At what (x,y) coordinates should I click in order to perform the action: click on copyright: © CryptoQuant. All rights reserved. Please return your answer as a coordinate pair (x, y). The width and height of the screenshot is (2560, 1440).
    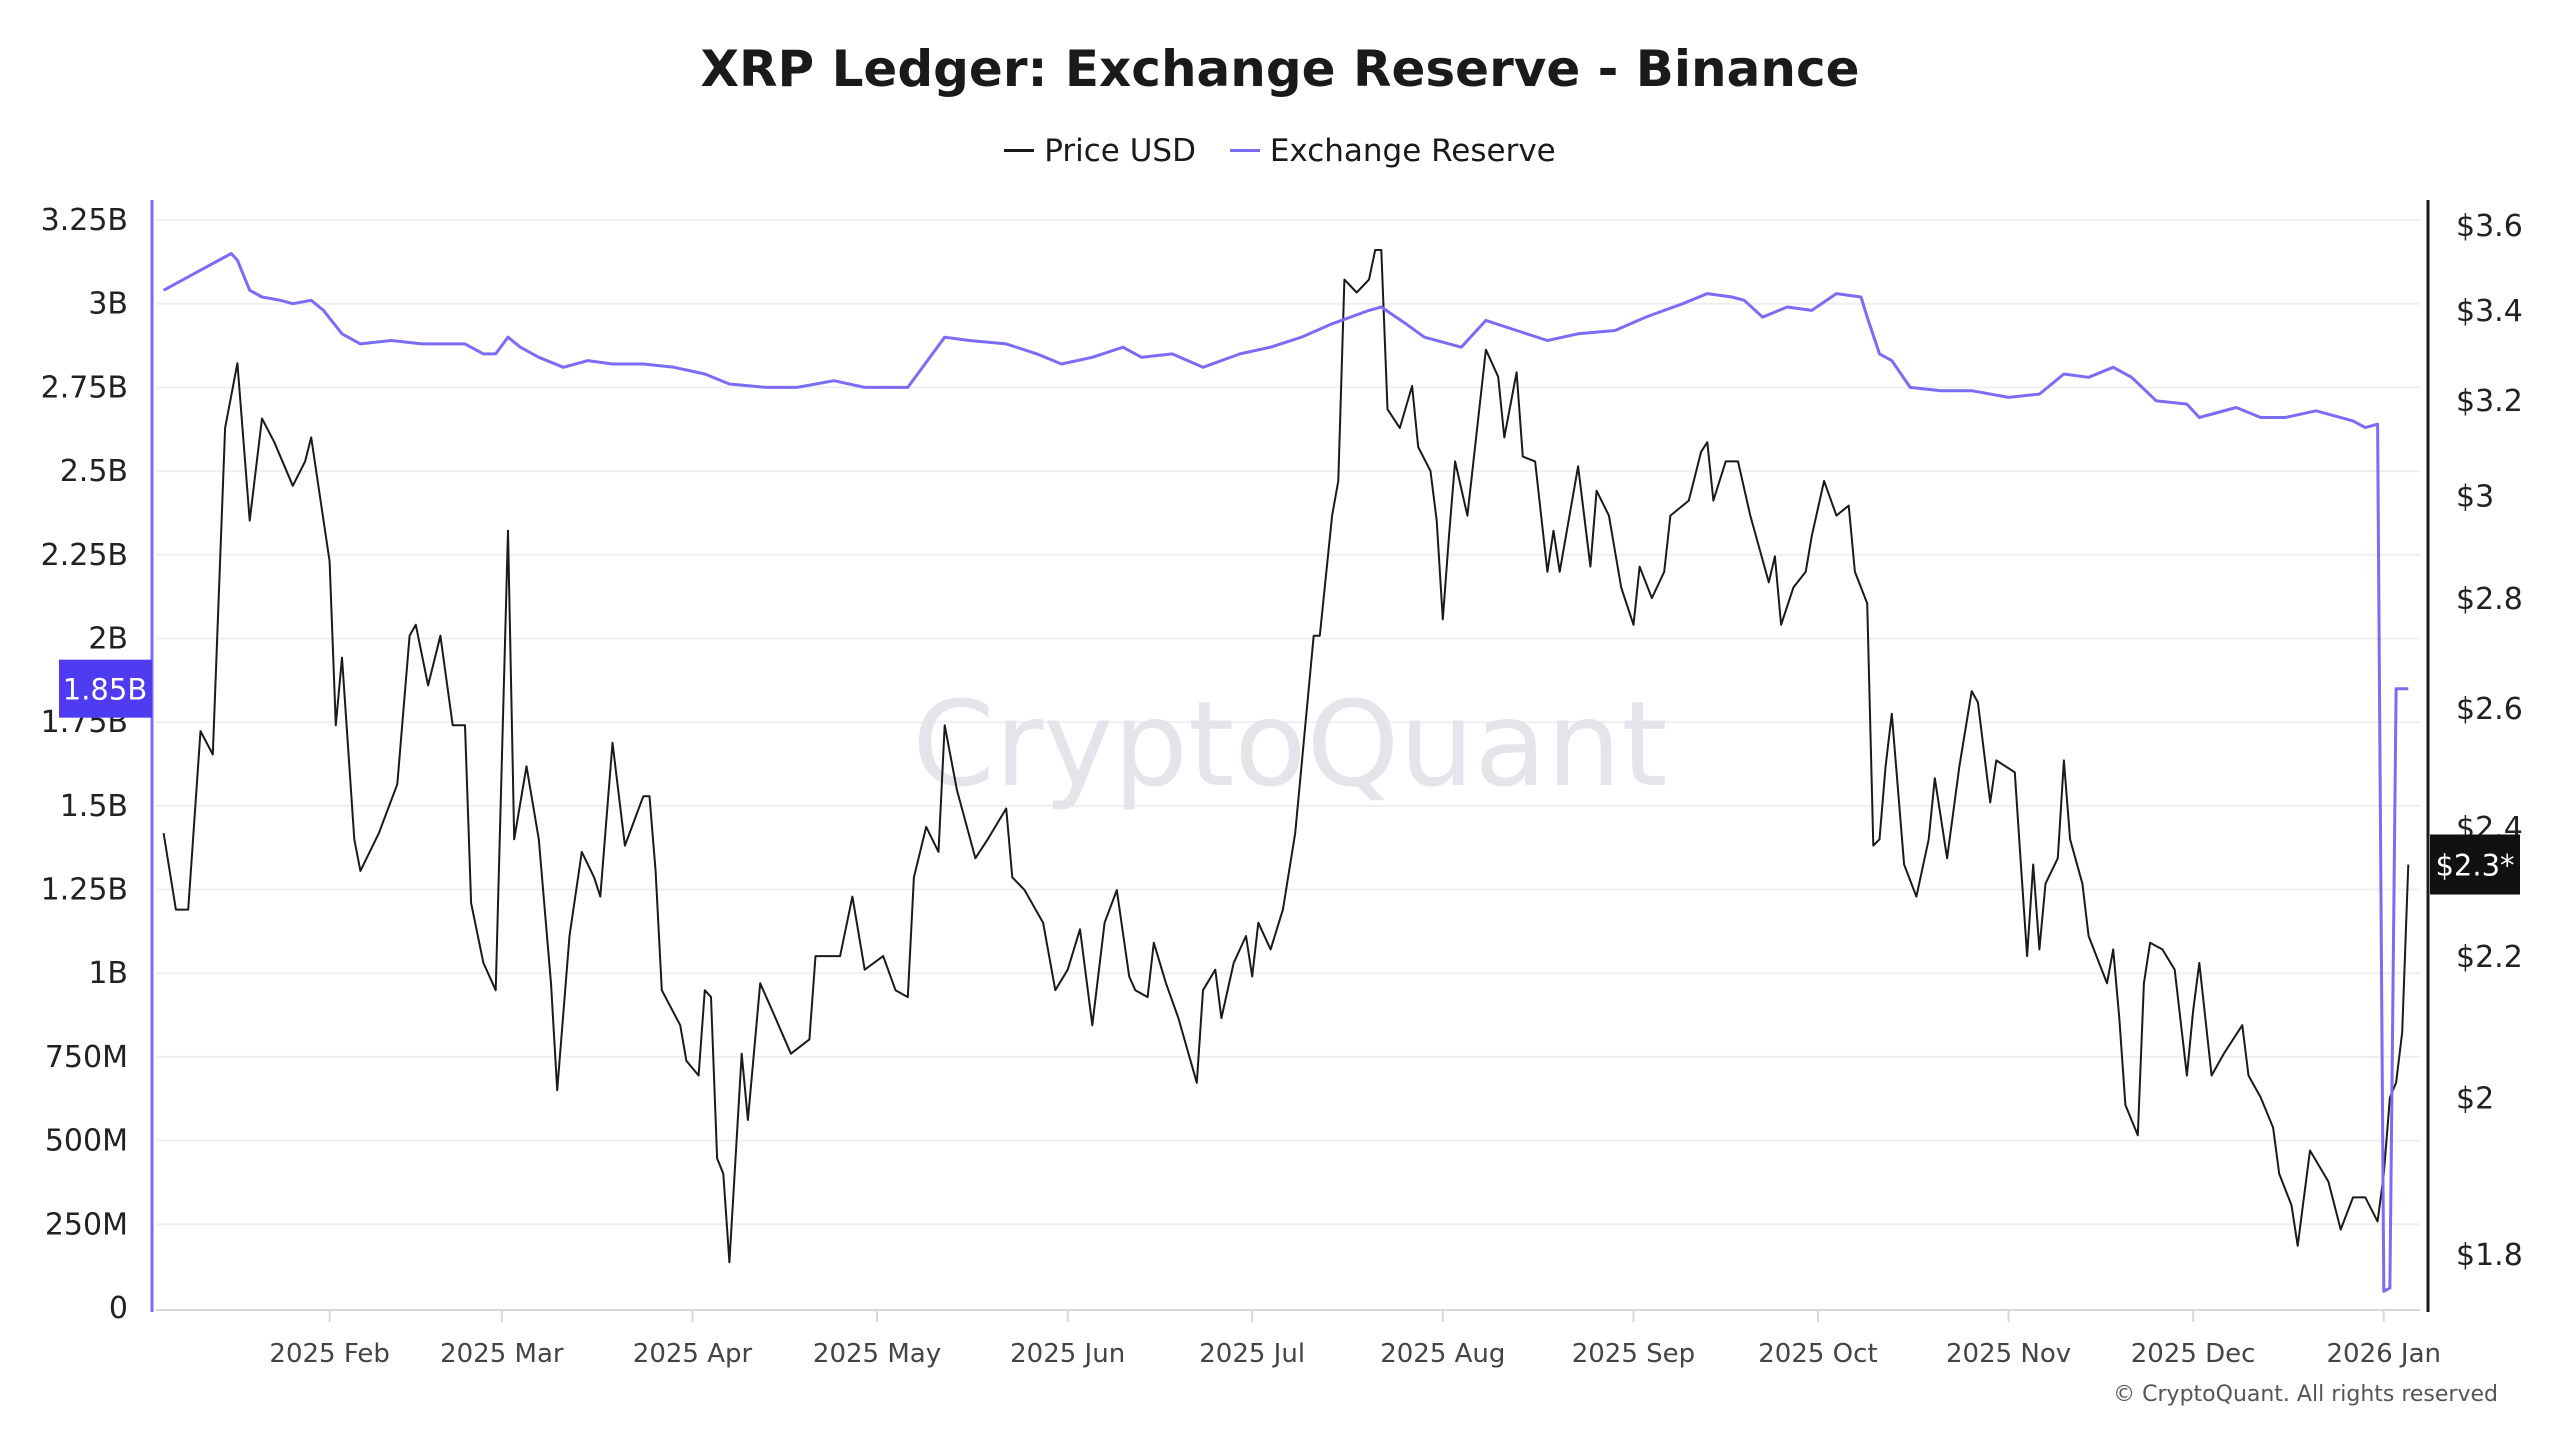
    Looking at the image, I should click on (2305, 1394).